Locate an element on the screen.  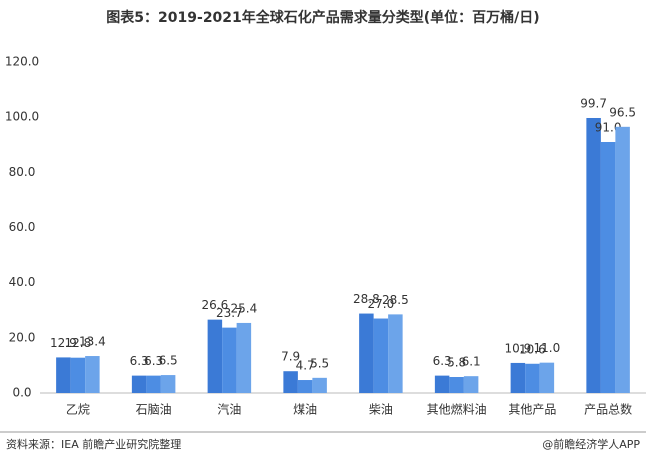
x-tick-label: 柴油 is located at coordinates (381, 410).